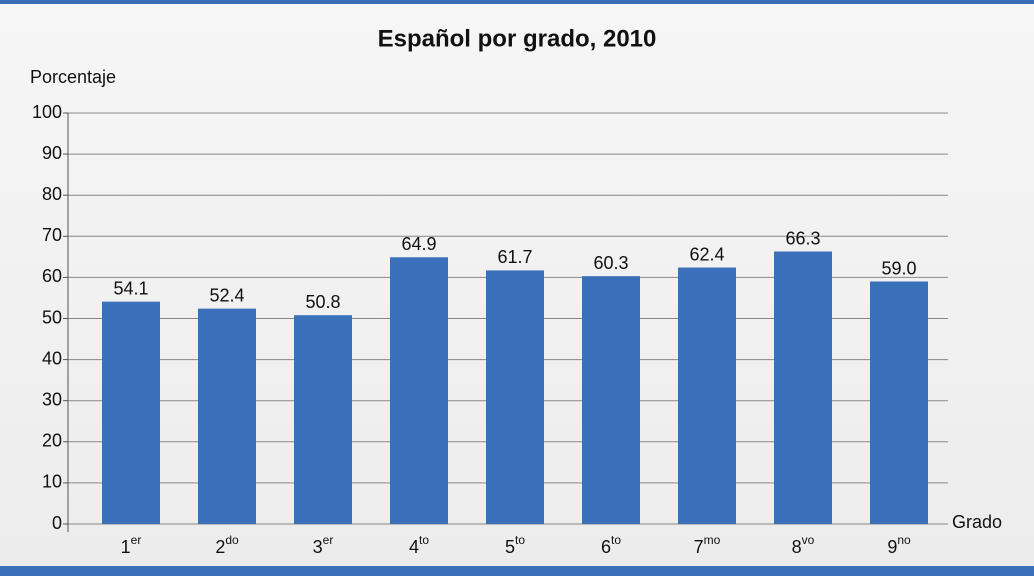 Image resolution: width=1034 pixels, height=576 pixels. What do you see at coordinates (52, 153) in the screenshot?
I see `y-tick-label: 90` at bounding box center [52, 153].